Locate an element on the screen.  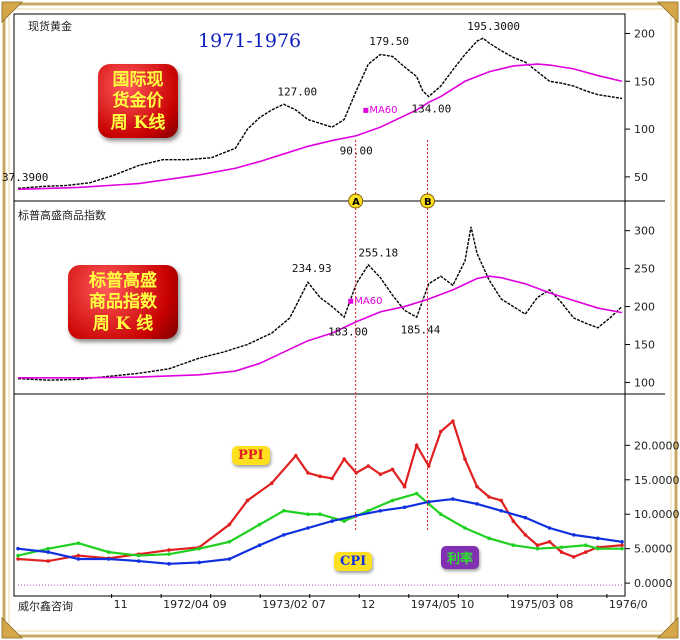
x-tick-label: 08 is located at coordinates (566, 604).